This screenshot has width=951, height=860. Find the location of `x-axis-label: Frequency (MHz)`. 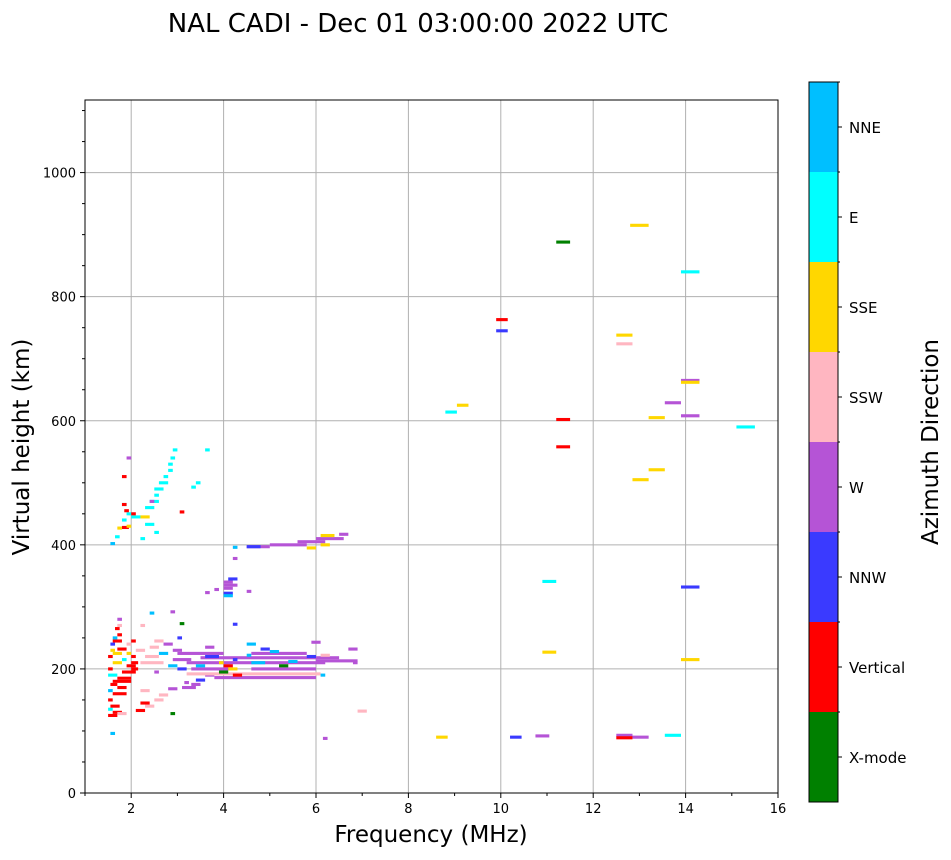

x-axis-label: Frequency (MHz) is located at coordinates (430, 835).